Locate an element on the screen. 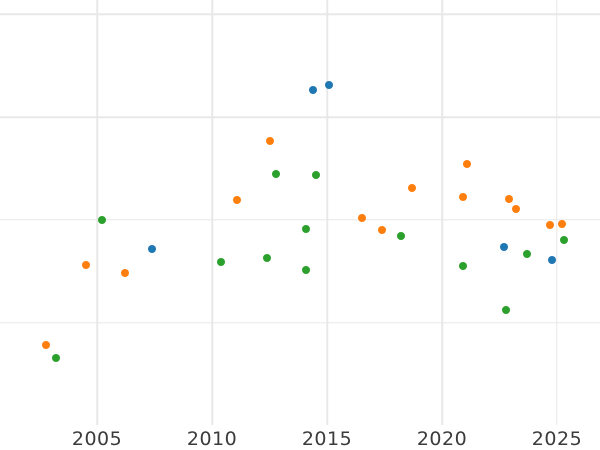 Image resolution: width=600 pixels, height=450 pixels. x-tick-label-2025: 2025 is located at coordinates (557, 439).